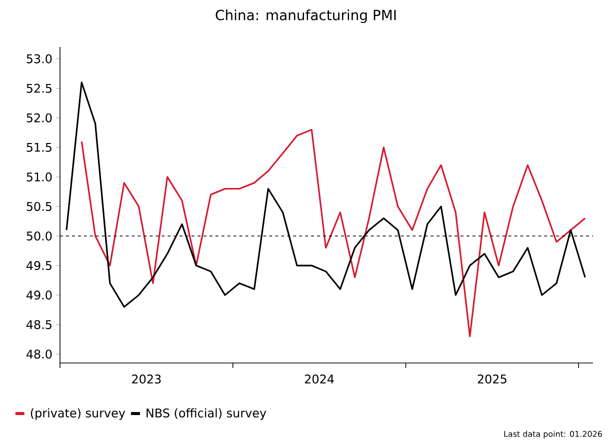 This screenshot has width=612, height=444. What do you see at coordinates (146, 379) in the screenshot?
I see `x-tick-label: 2023` at bounding box center [146, 379].